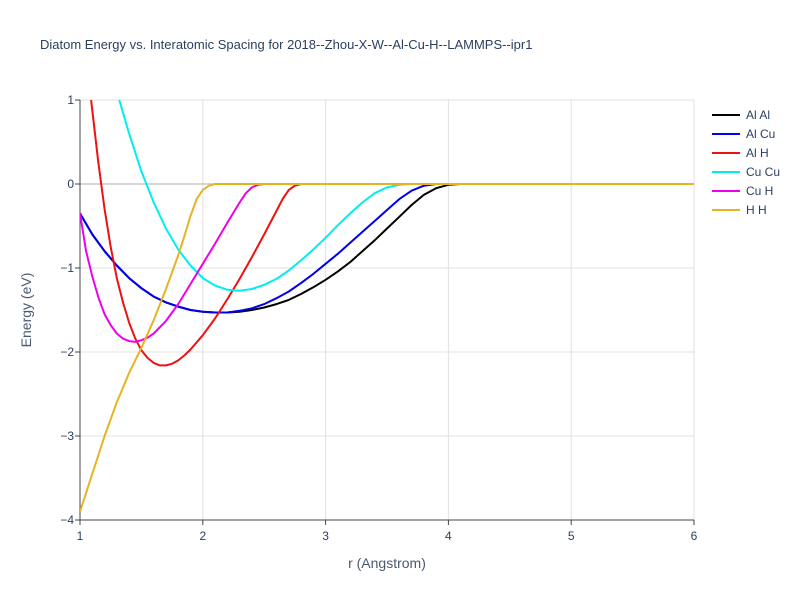 This screenshot has height=600, width=800. What do you see at coordinates (756, 210) in the screenshot?
I see `legend-label-h-h: H H` at bounding box center [756, 210].